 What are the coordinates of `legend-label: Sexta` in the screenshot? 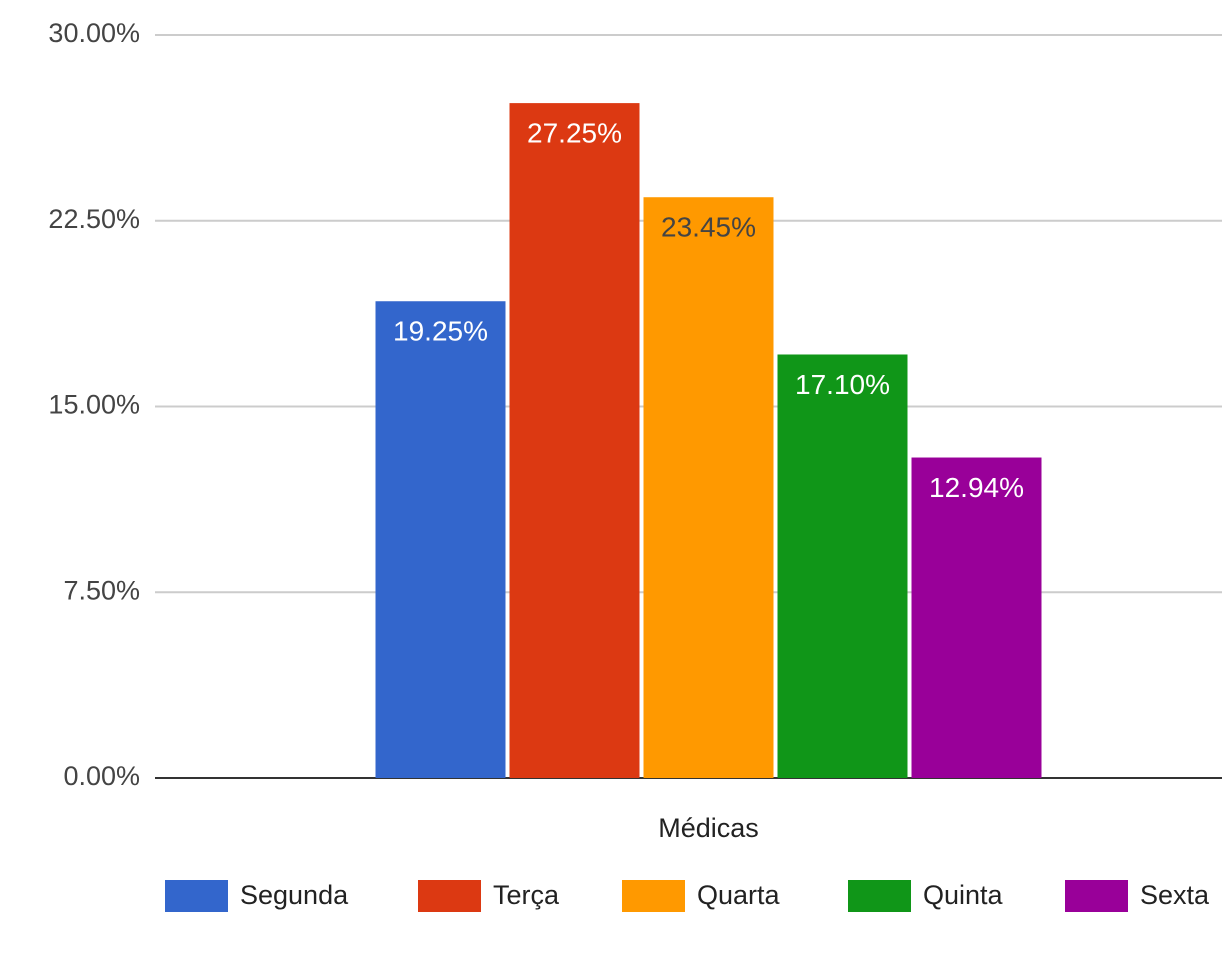 It's located at (1175, 895).